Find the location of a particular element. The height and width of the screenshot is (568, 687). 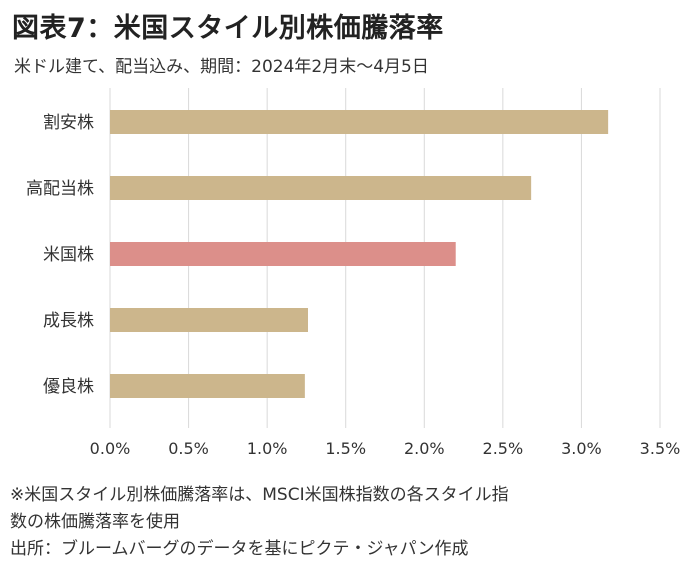

x-tick-label: 2.5% is located at coordinates (503, 448).